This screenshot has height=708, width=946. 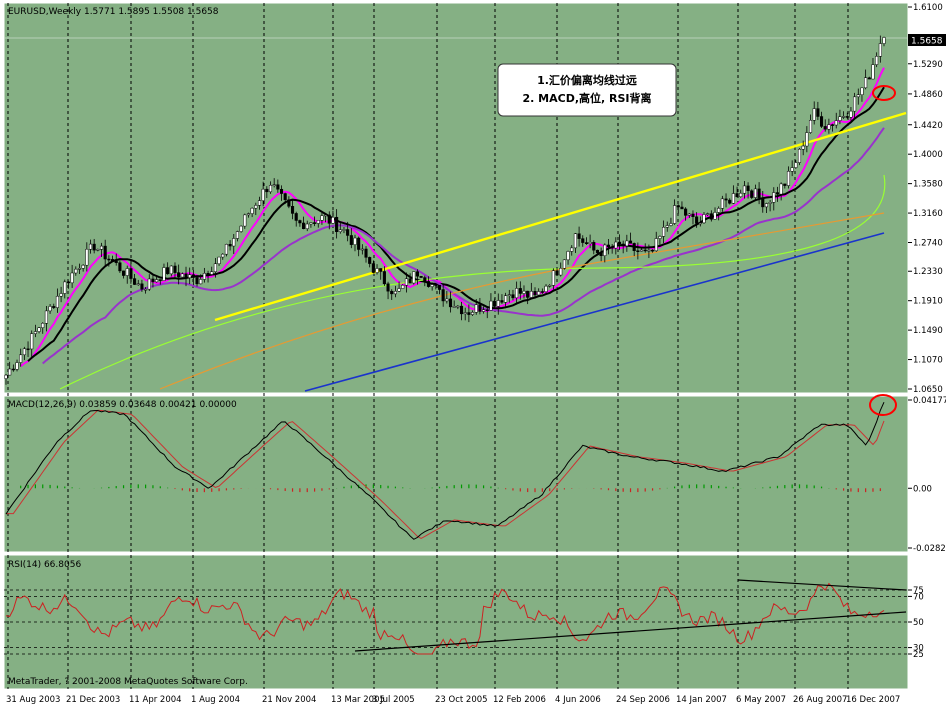 What do you see at coordinates (928, 65) in the screenshot?
I see `price-tick-label: 1.5290` at bounding box center [928, 65].